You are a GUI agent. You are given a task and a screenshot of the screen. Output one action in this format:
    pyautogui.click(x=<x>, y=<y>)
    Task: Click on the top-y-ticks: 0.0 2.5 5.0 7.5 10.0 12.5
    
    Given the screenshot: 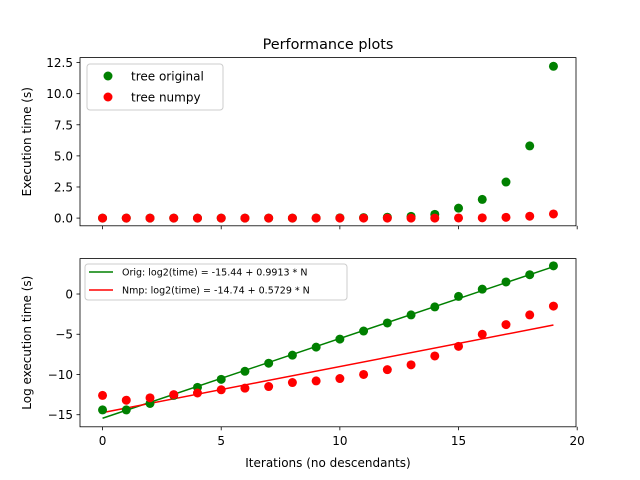 What is the action you would take?
    pyautogui.click(x=63, y=141)
    